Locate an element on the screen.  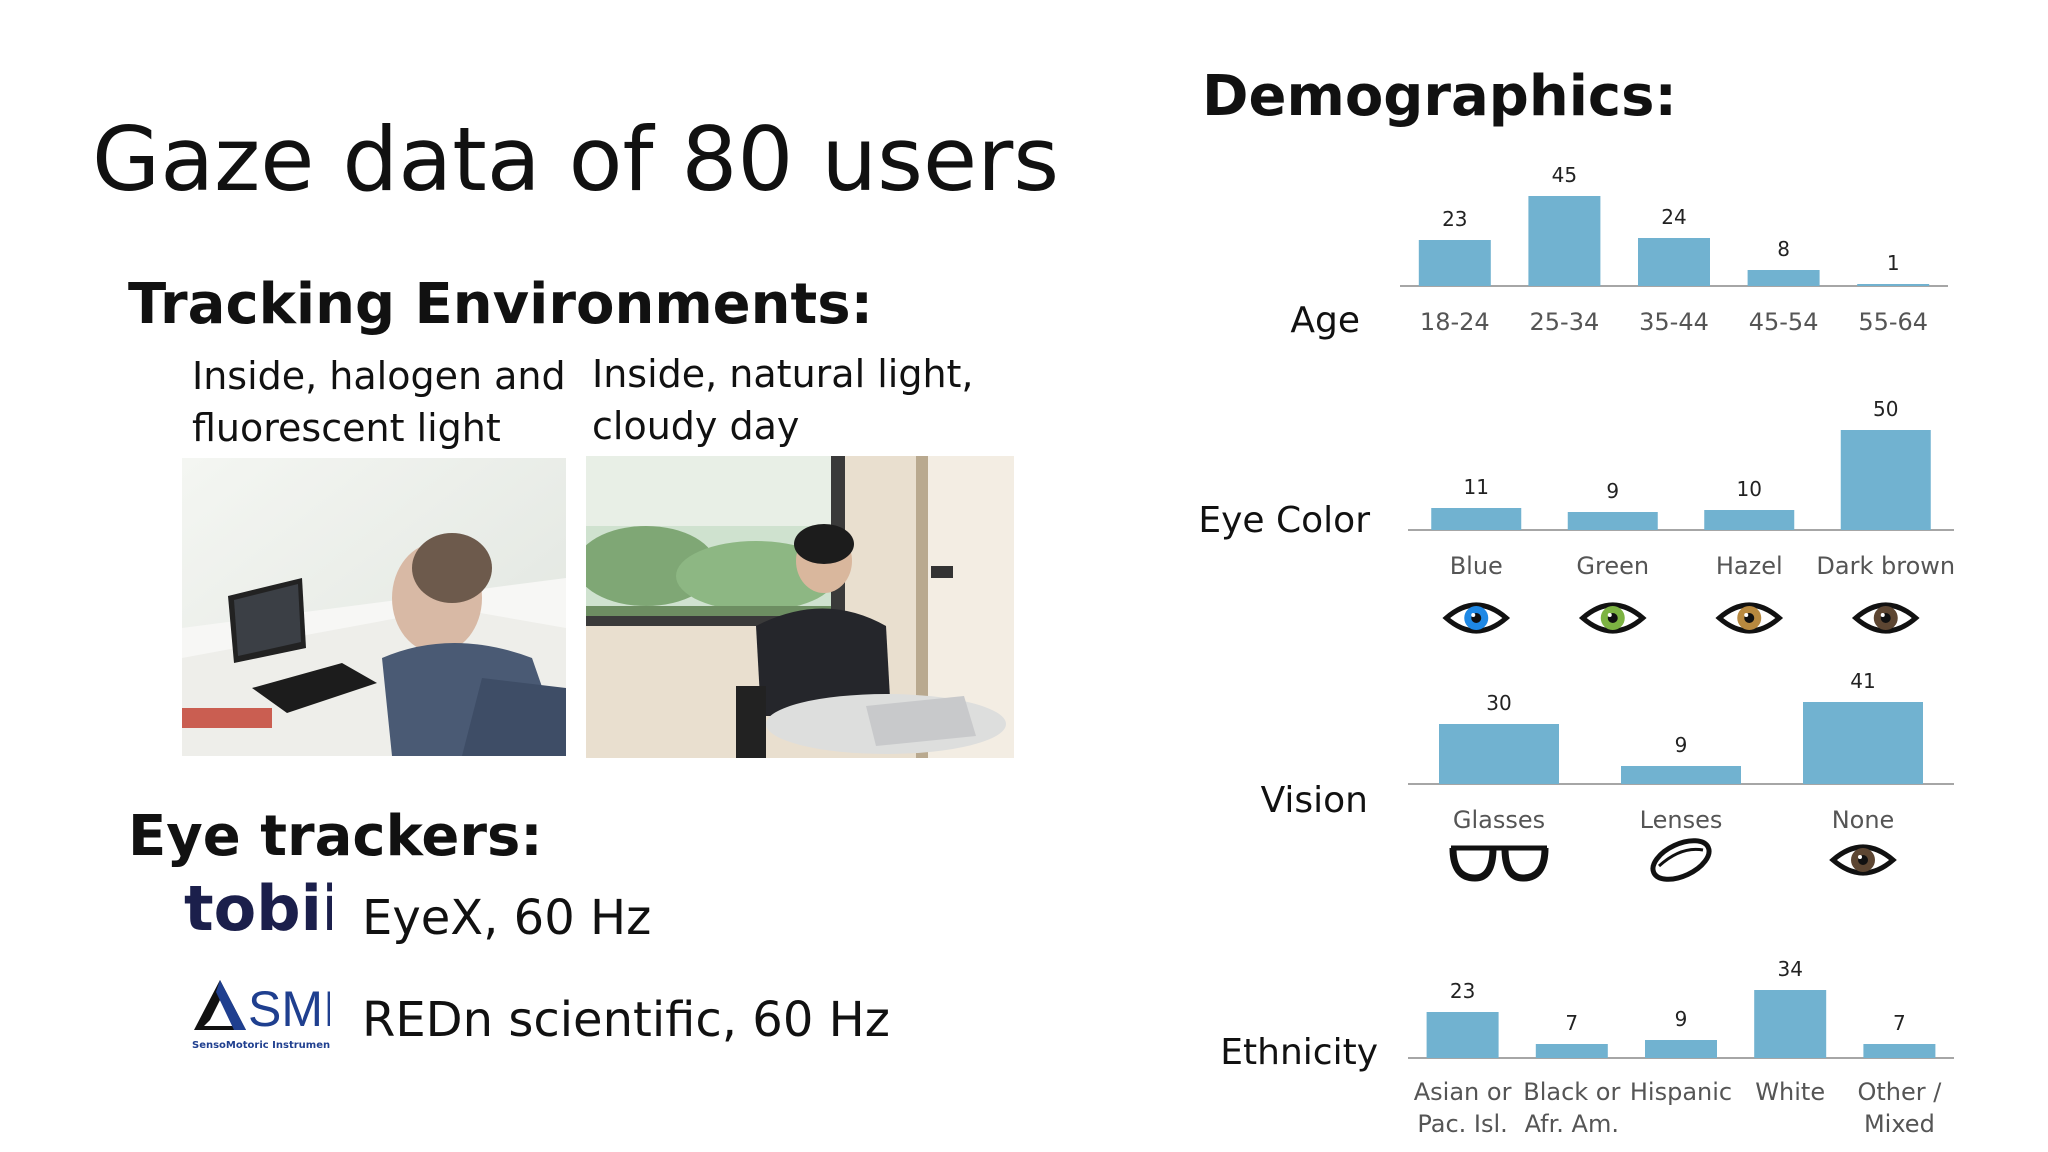
category-label: 45-54 is located at coordinates (1784, 322).